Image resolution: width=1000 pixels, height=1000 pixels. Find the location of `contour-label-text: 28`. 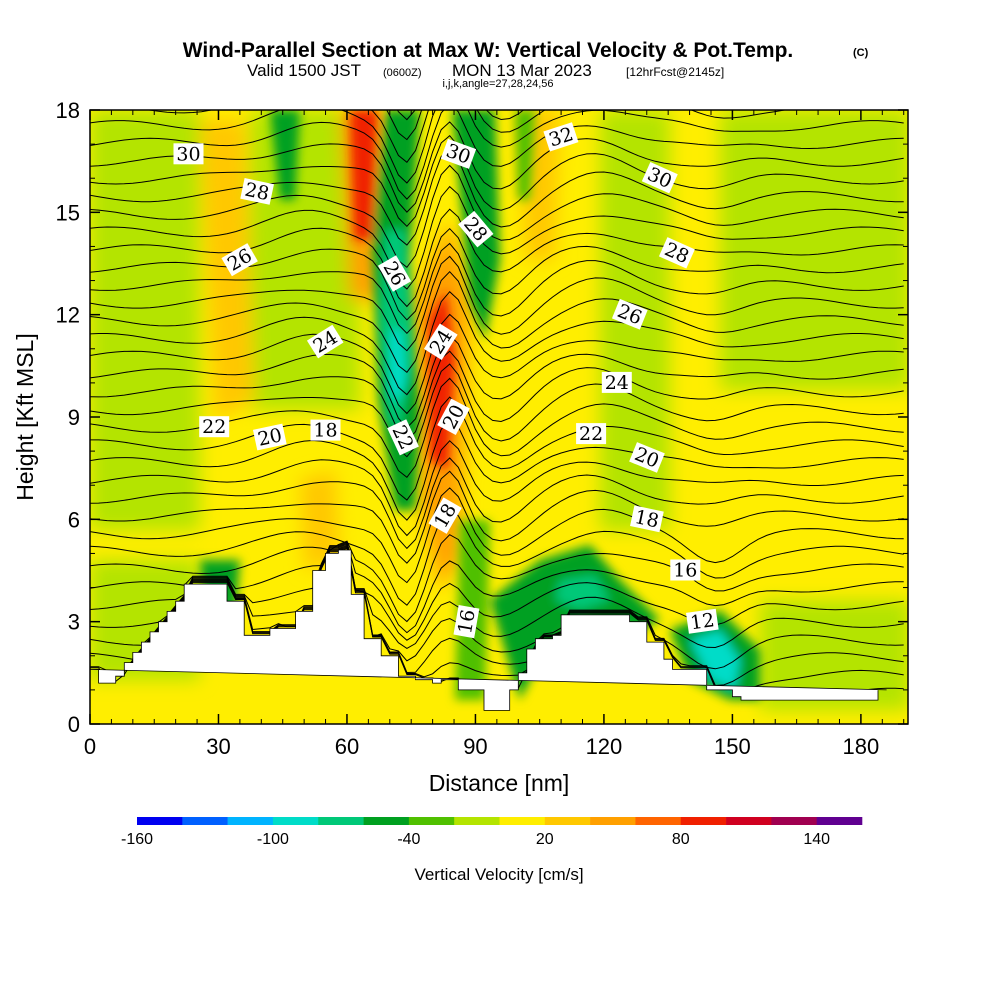

contour-label-text: 28 is located at coordinates (257, 192).